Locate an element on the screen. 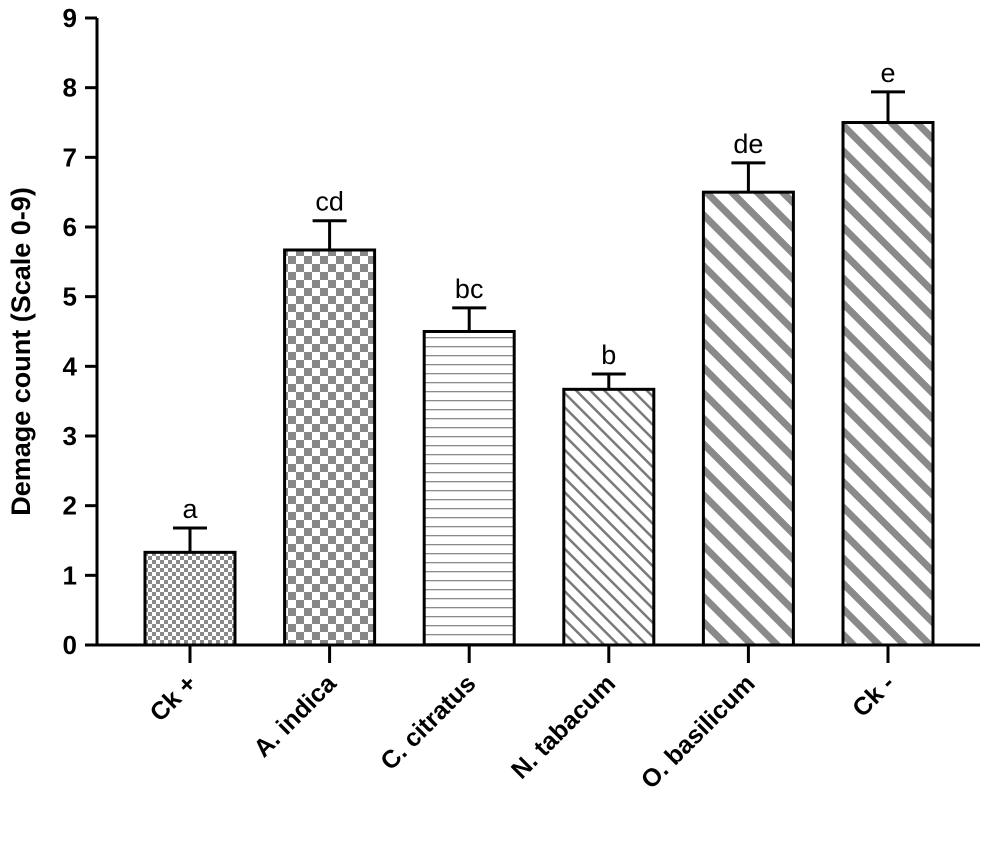 This screenshot has width=995, height=841. bar-n-tabacum is located at coordinates (609, 517).